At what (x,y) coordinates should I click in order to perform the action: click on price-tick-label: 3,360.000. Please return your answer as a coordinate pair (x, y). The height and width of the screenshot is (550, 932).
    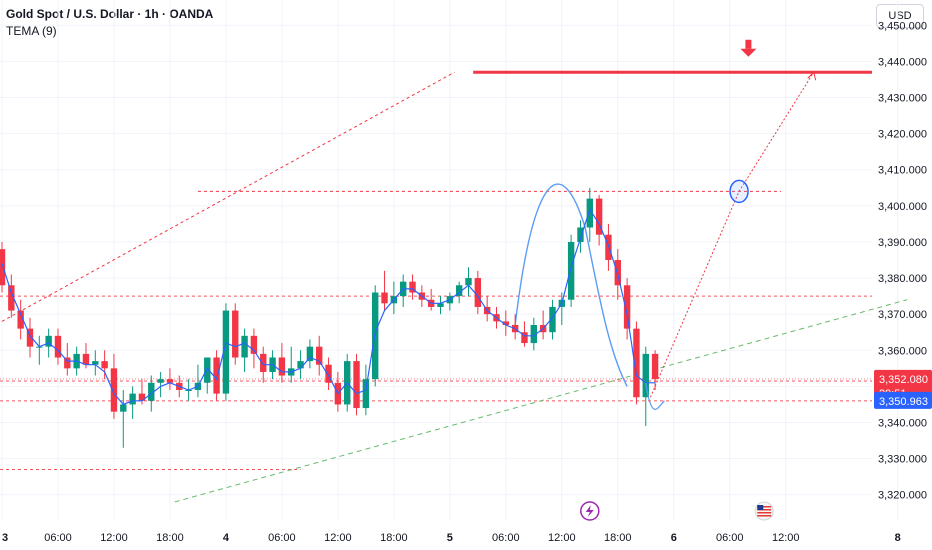
    Looking at the image, I should click on (902, 351).